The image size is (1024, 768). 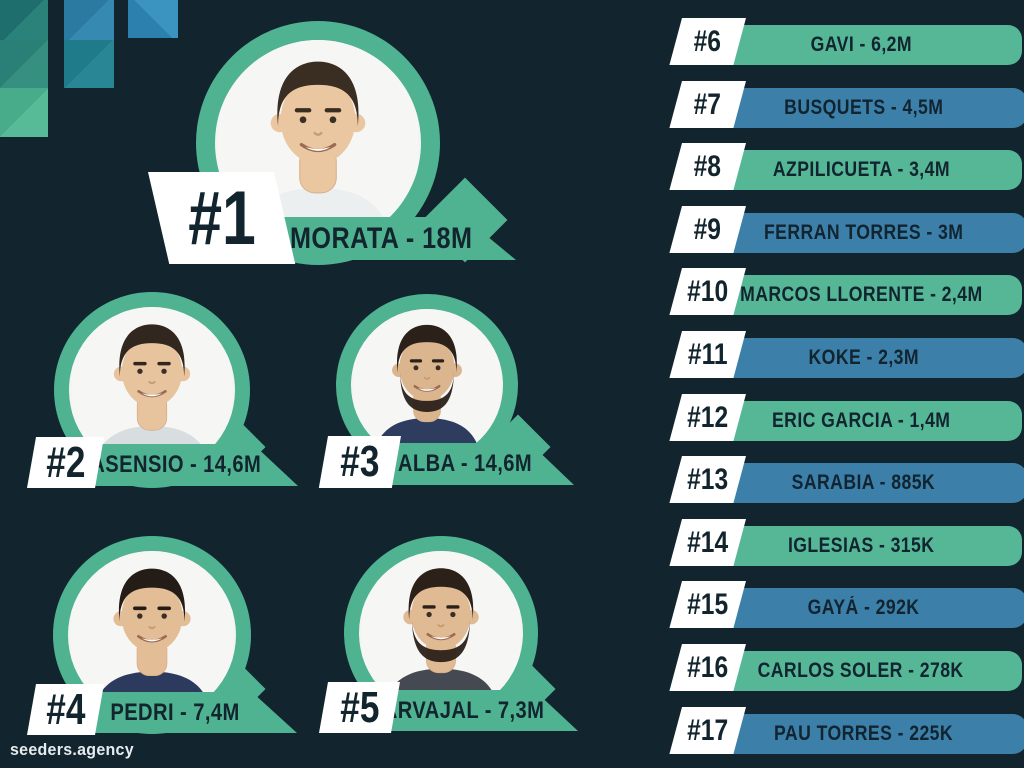 I want to click on player-name-value-label: GAVI - 6,2M, so click(x=861, y=44).